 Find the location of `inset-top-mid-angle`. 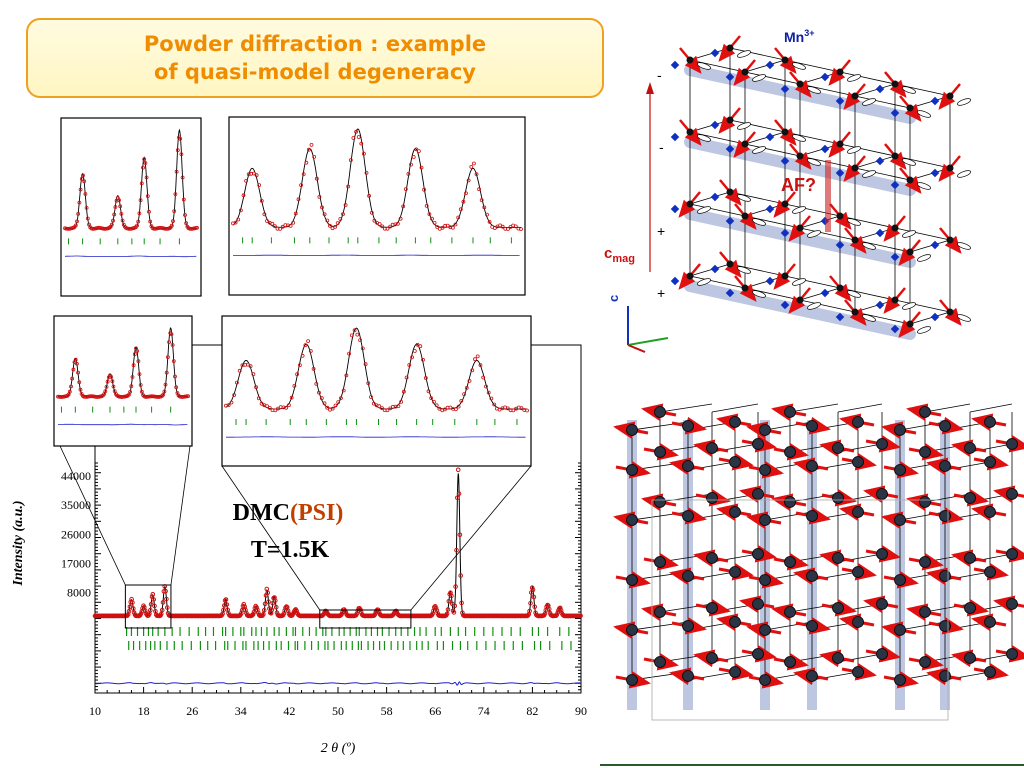

inset-top-mid-angle is located at coordinates (377, 206).